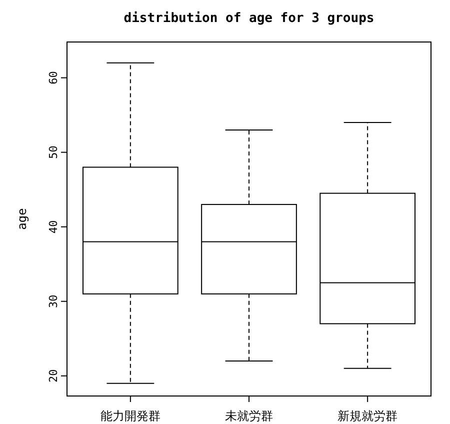 The image size is (450, 424). I want to click on y-tick-label: 50, so click(53, 152).